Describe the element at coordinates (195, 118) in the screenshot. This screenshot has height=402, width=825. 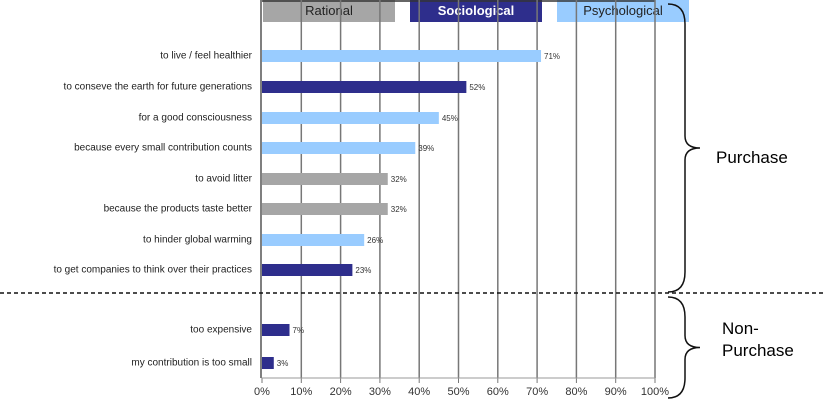
I see `category-label: for a good consciousness` at that location.